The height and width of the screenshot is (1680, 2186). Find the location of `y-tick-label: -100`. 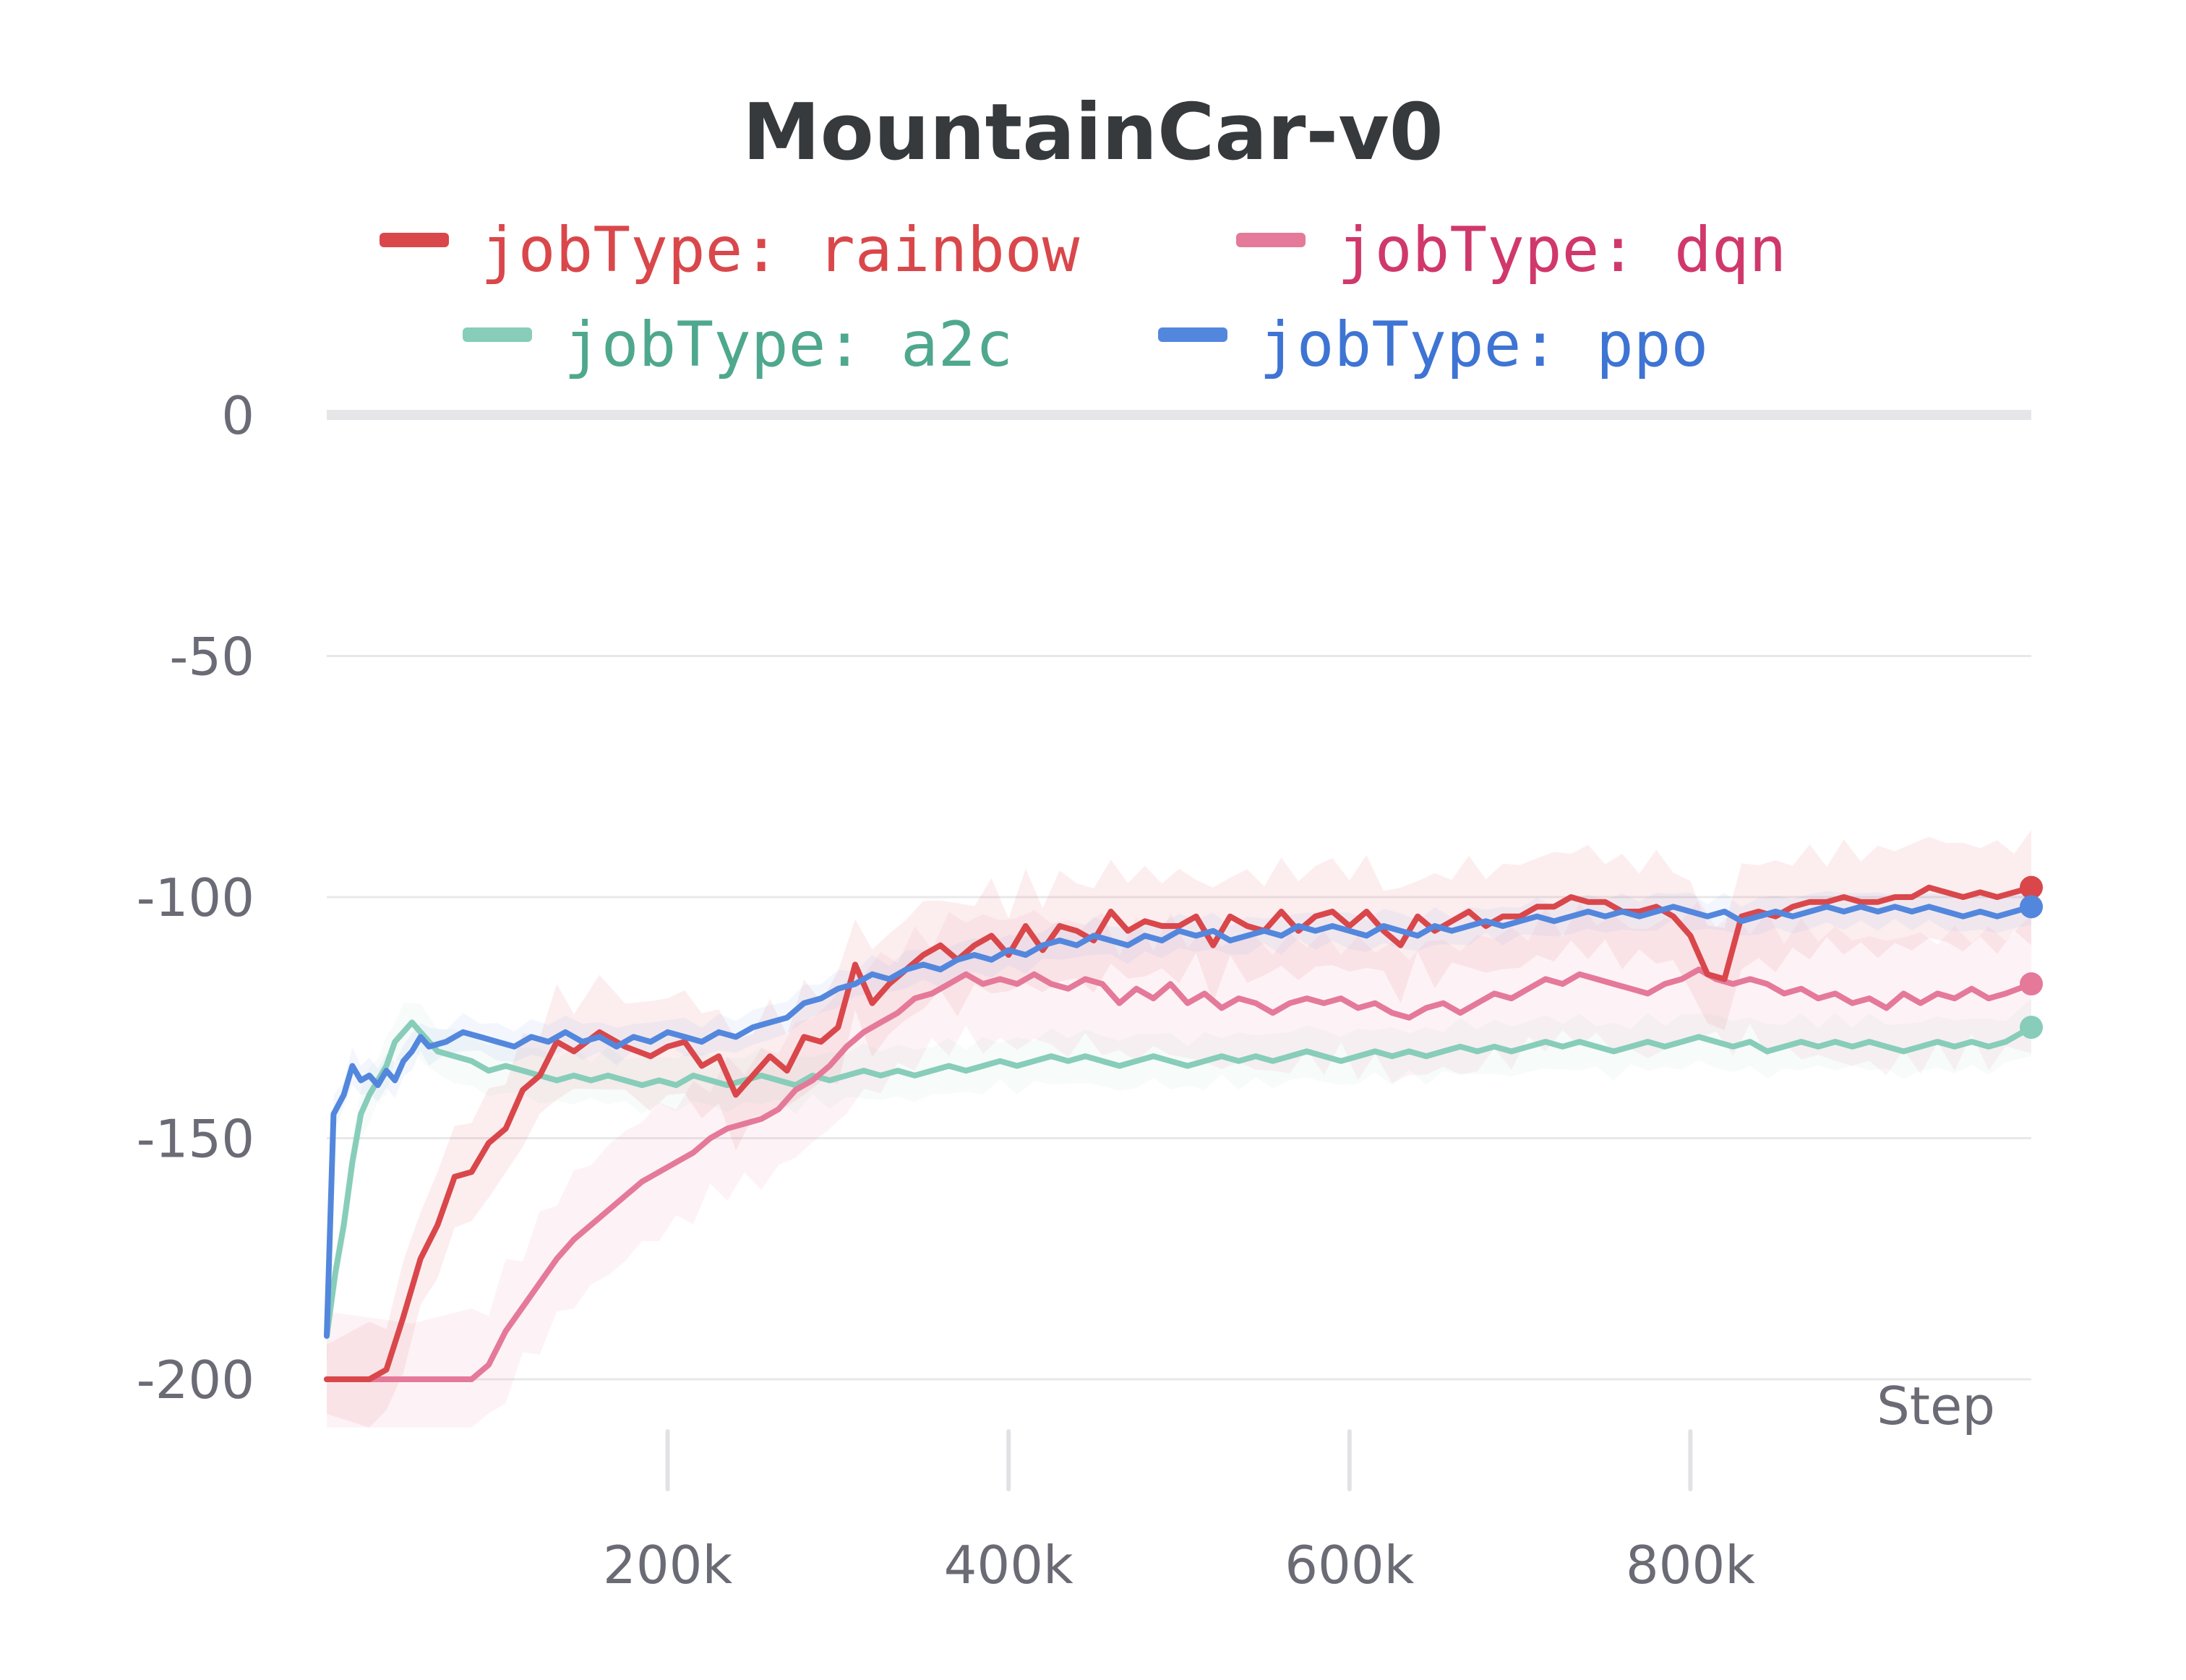

y-tick-label: -100 is located at coordinates (195, 897).